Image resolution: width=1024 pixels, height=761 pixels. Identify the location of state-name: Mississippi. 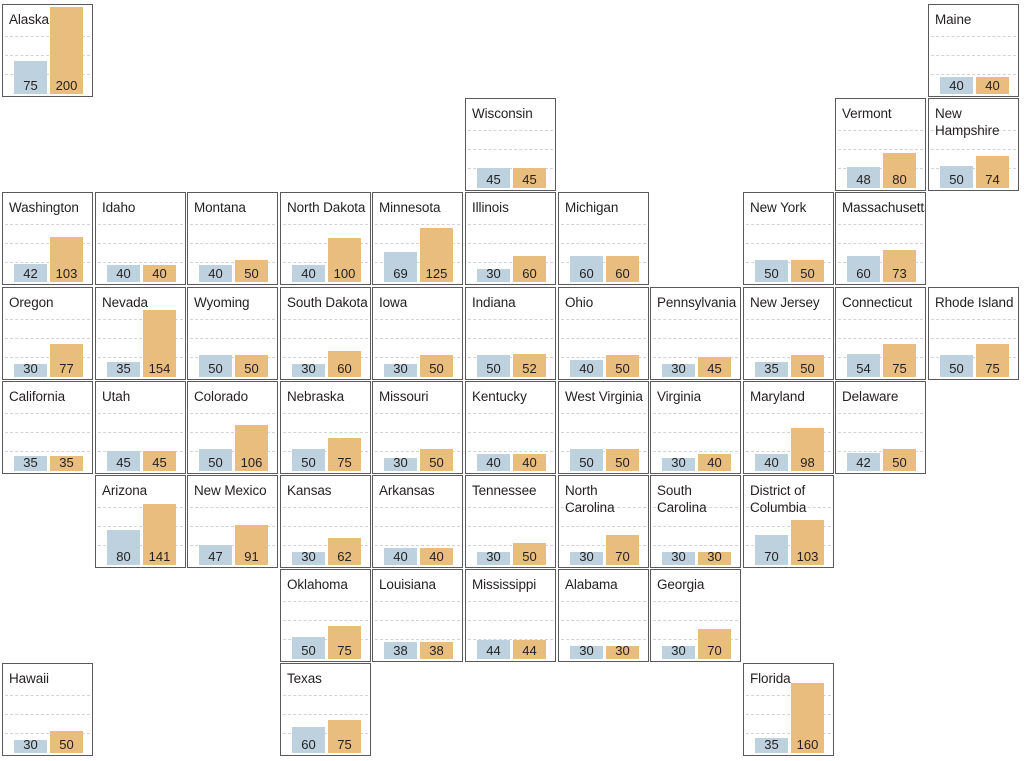
(504, 584).